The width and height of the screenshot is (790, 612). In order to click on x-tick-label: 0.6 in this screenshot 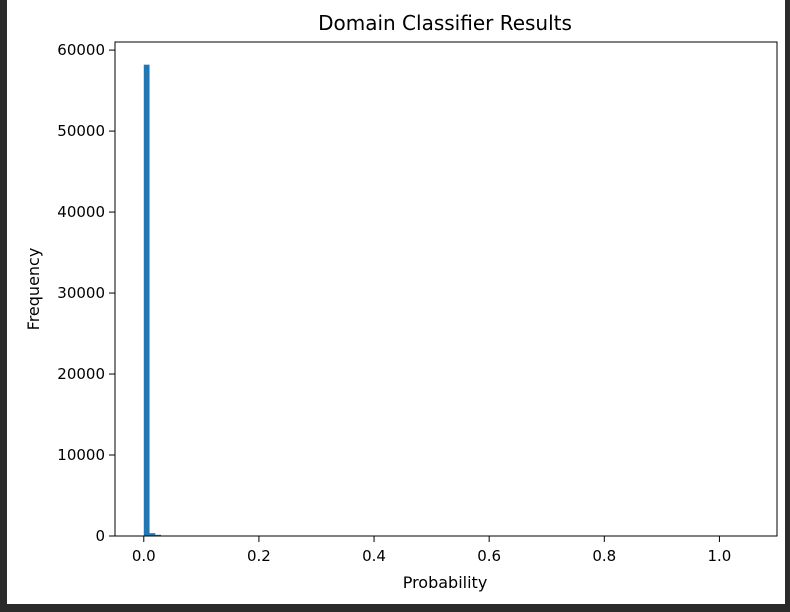, I will do `click(489, 556)`.